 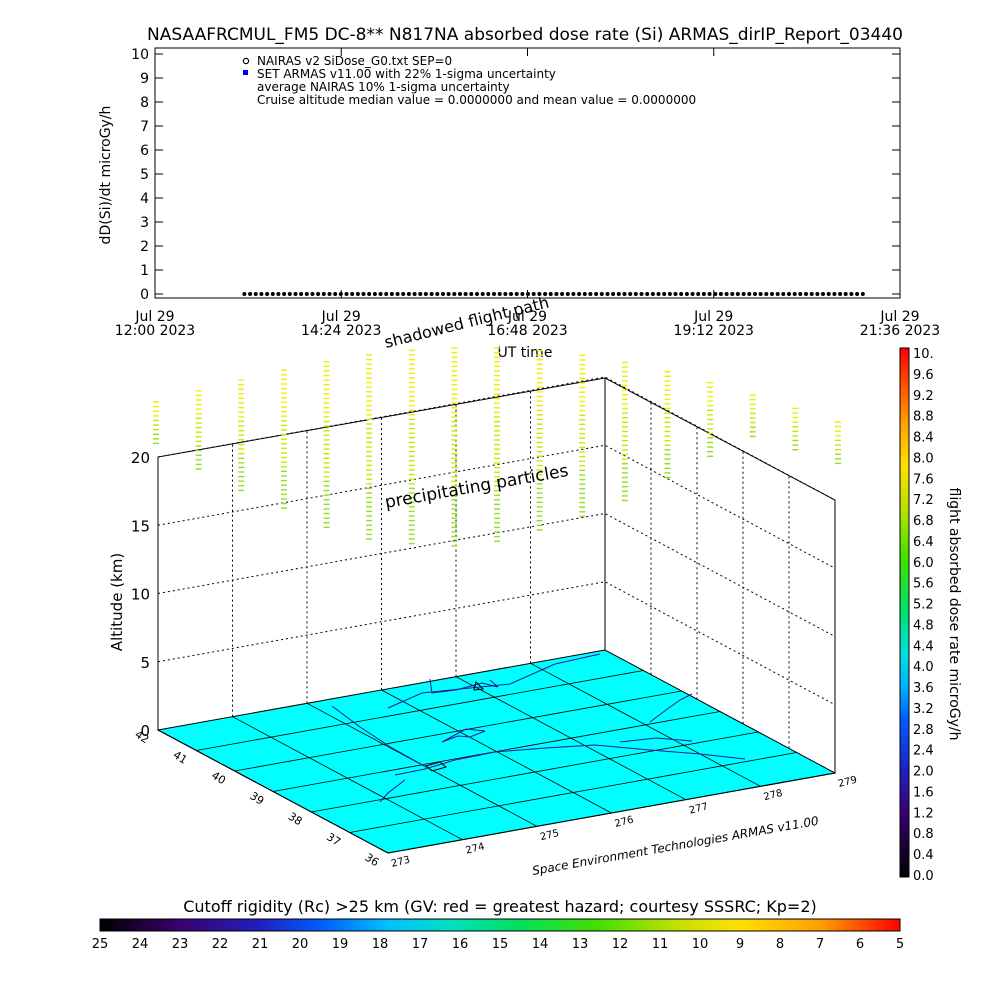 I want to click on dose-colorbar-tick-label: 6.4, so click(x=923, y=542).